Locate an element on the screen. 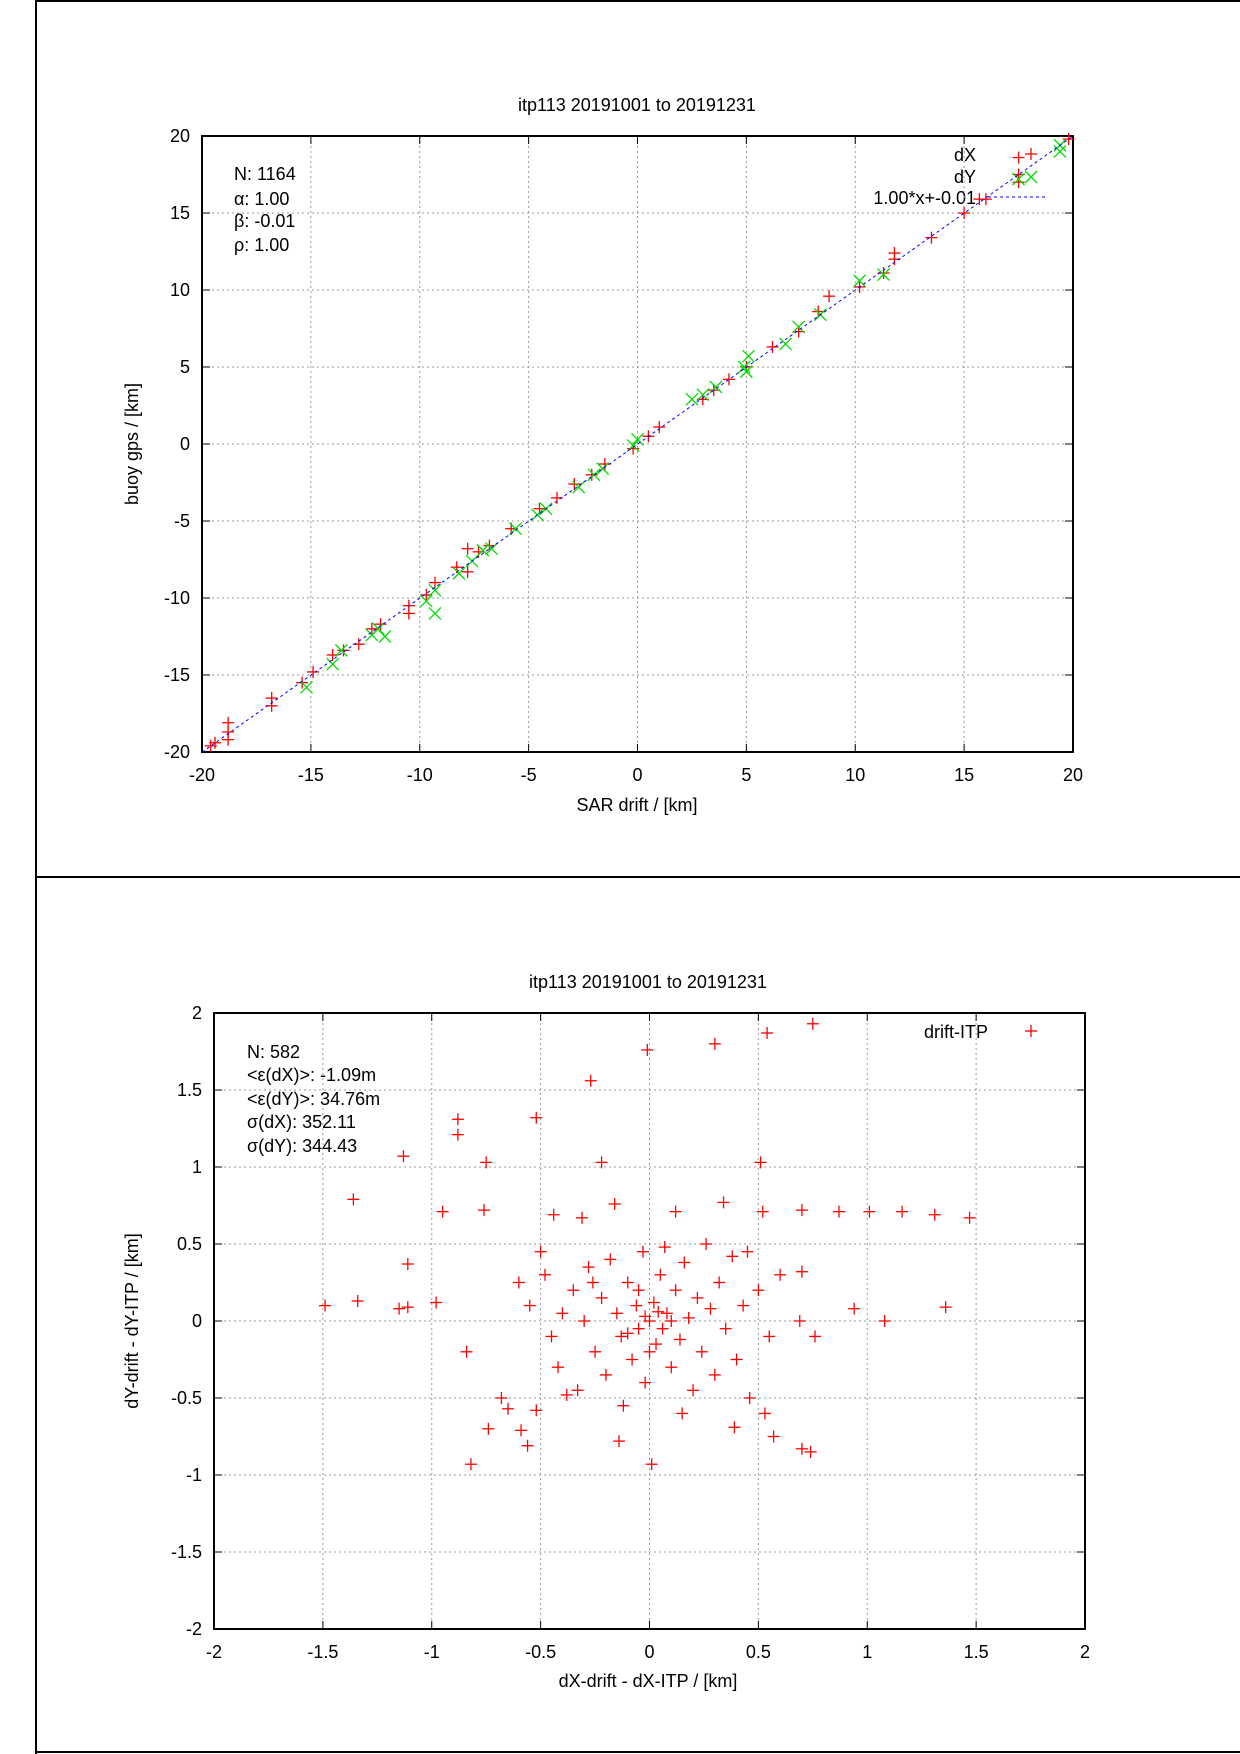 The width and height of the screenshot is (1240, 1754). stats-line: σ(dY): 344.43 is located at coordinates (302, 1146).